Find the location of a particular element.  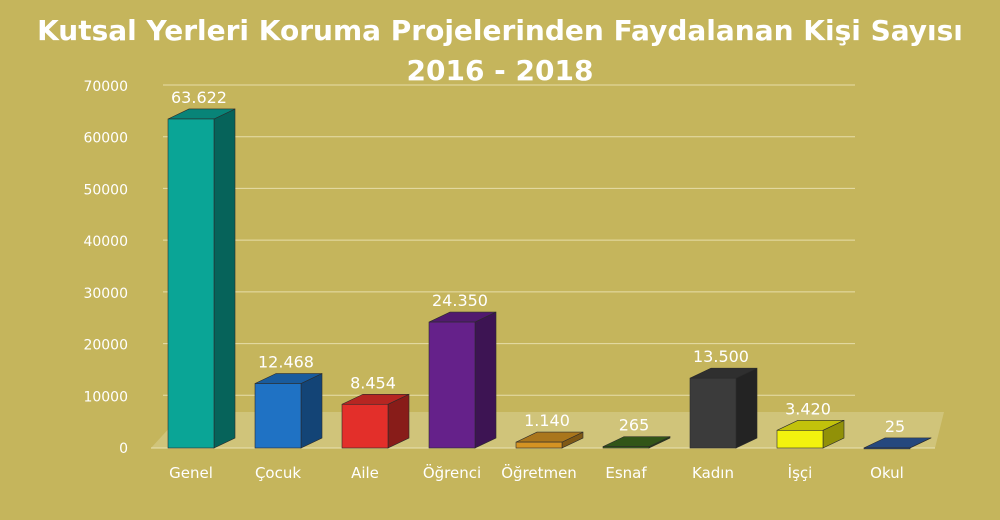

chart-title-line2: 2016 - 2018 is located at coordinates (500, 70).